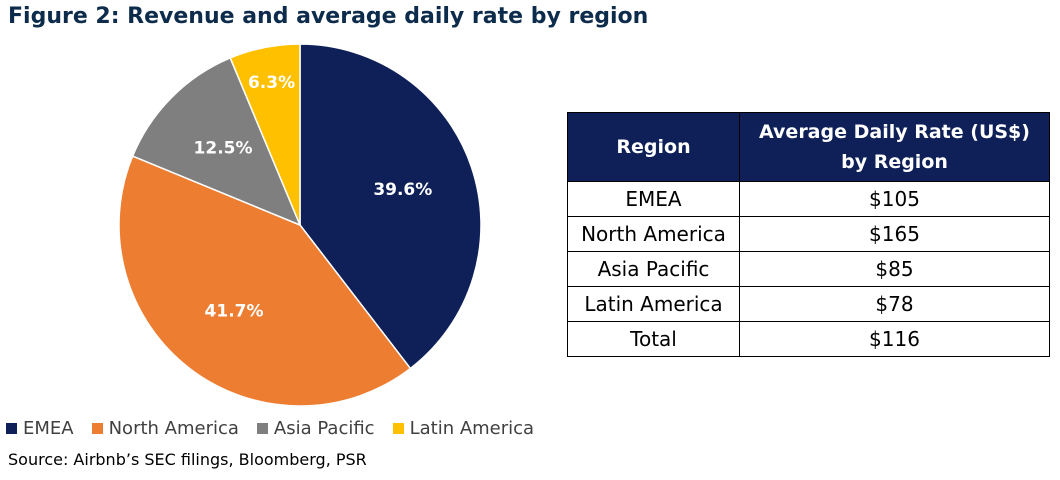 This screenshot has height=480, width=1060. I want to click on table-cell-rate: $105, so click(894, 199).